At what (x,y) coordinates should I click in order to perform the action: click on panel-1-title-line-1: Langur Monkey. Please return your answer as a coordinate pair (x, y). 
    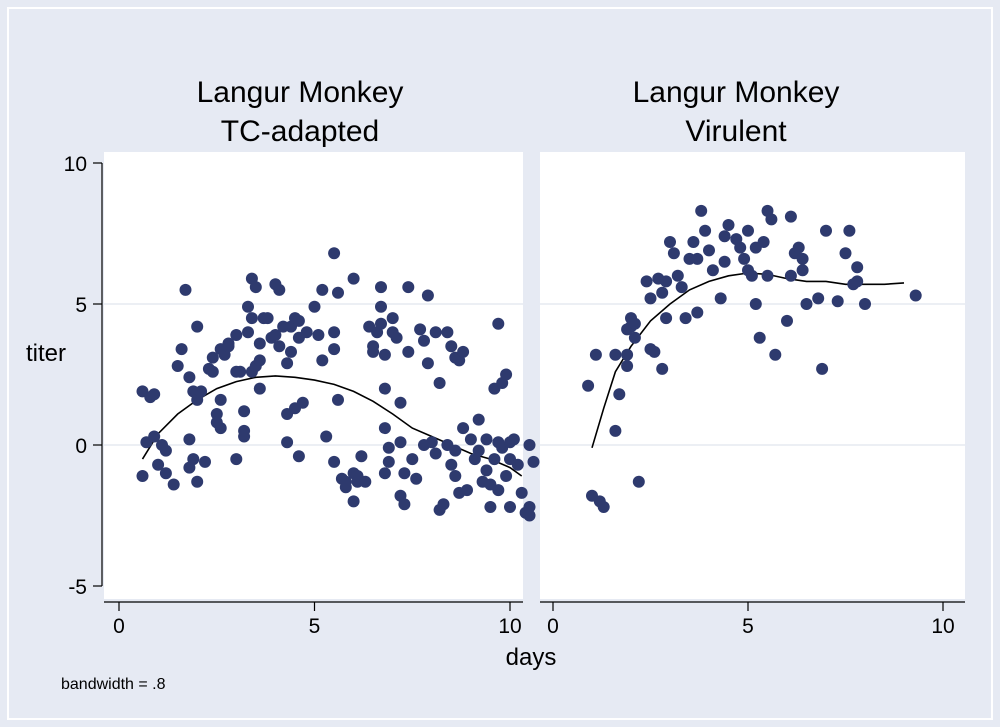
    Looking at the image, I should click on (300, 92).